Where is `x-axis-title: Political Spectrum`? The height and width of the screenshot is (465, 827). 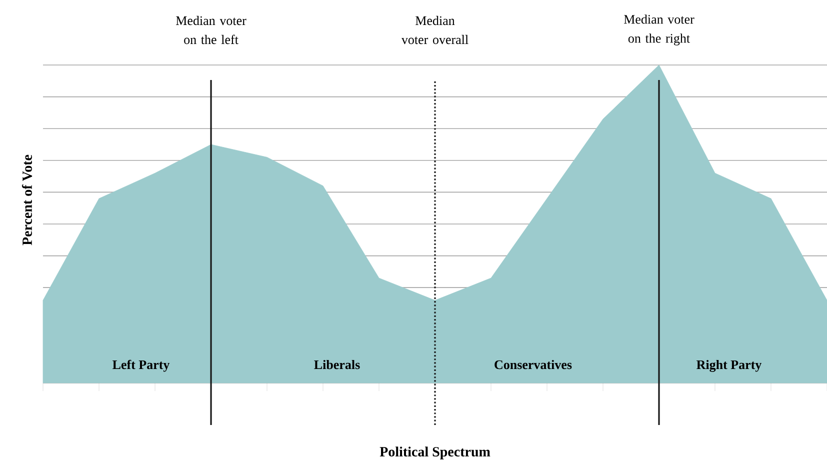 x-axis-title: Political Spectrum is located at coordinates (435, 453).